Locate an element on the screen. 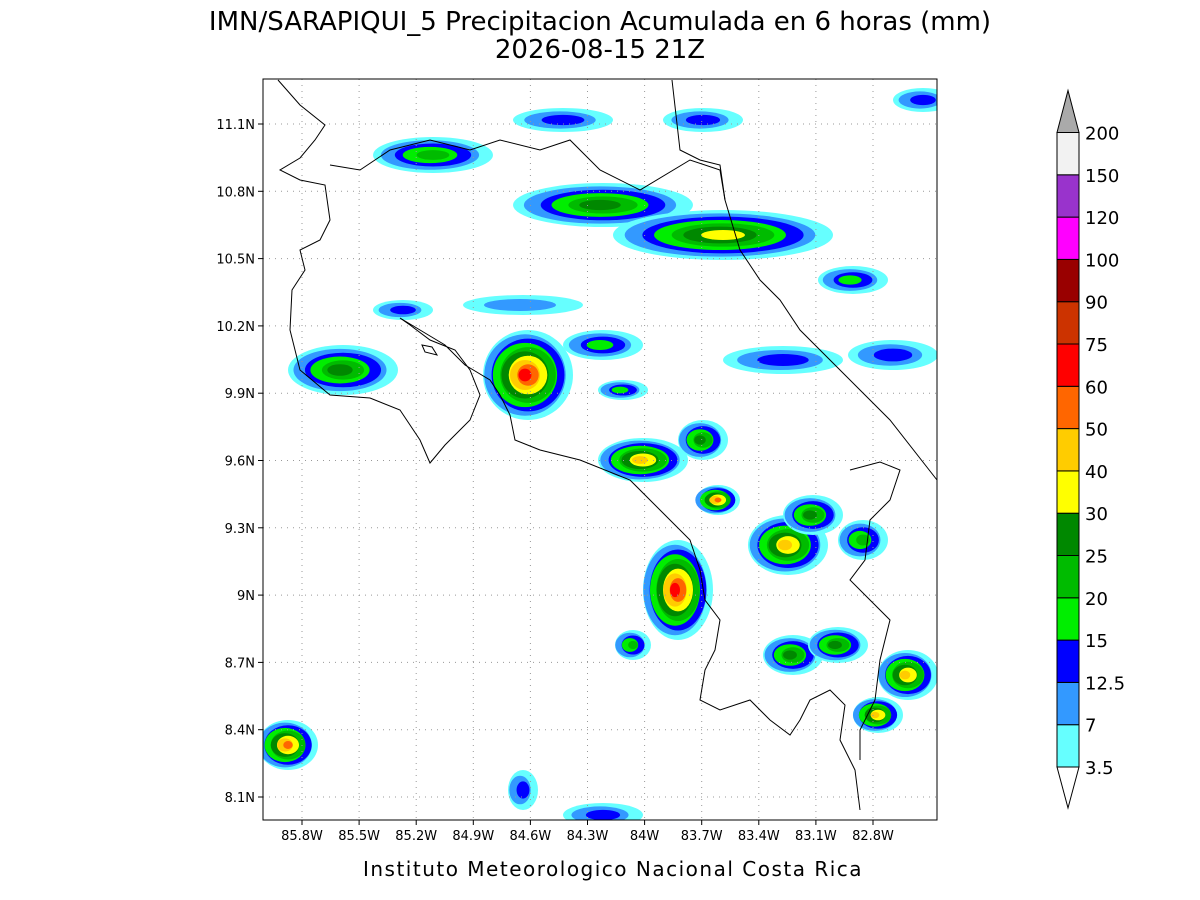 The width and height of the screenshot is (1200, 900). colorbar-label: 3.5 is located at coordinates (1099, 768).